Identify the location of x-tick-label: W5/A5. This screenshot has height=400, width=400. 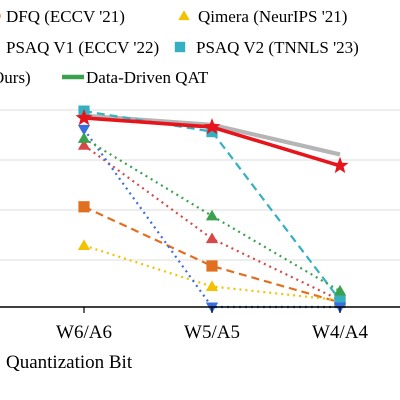
(212, 332).